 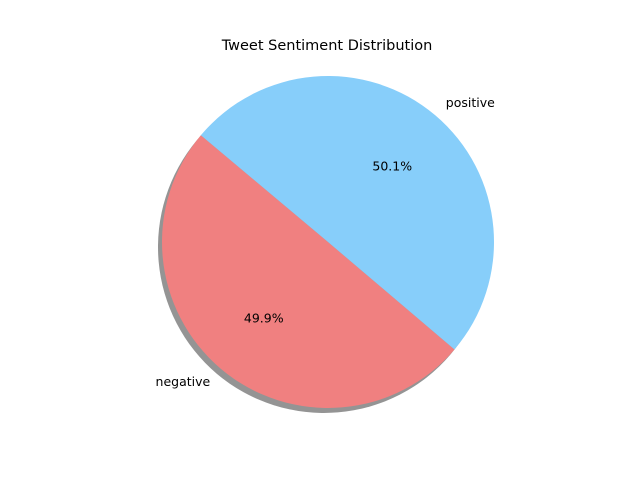 What do you see at coordinates (183, 381) in the screenshot?
I see `slice-label-negative: negative` at bounding box center [183, 381].